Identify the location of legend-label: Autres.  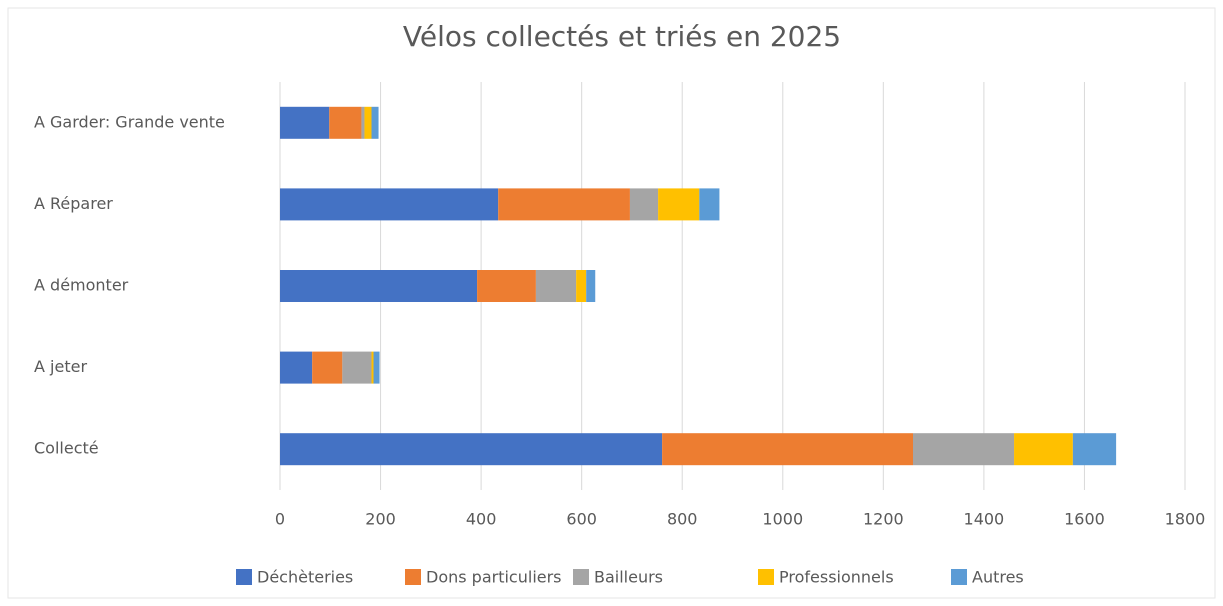
(998, 577).